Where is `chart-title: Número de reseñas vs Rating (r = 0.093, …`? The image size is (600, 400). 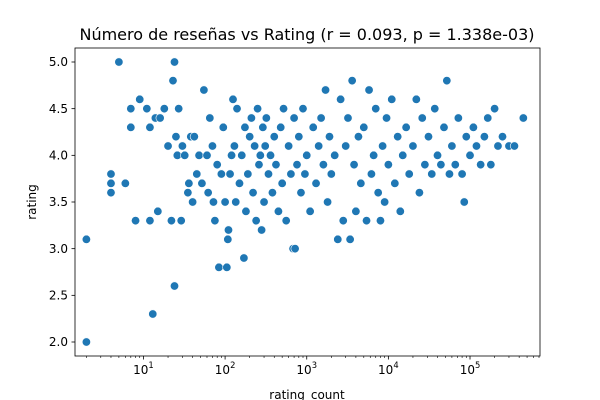 chart-title: Número de reseñas vs Rating (r = 0.093, … is located at coordinates (306, 34).